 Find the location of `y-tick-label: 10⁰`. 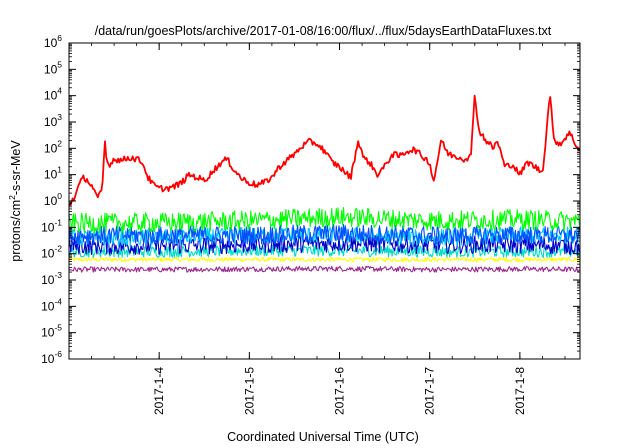

y-tick-label: 10⁰ is located at coordinates (53, 199).